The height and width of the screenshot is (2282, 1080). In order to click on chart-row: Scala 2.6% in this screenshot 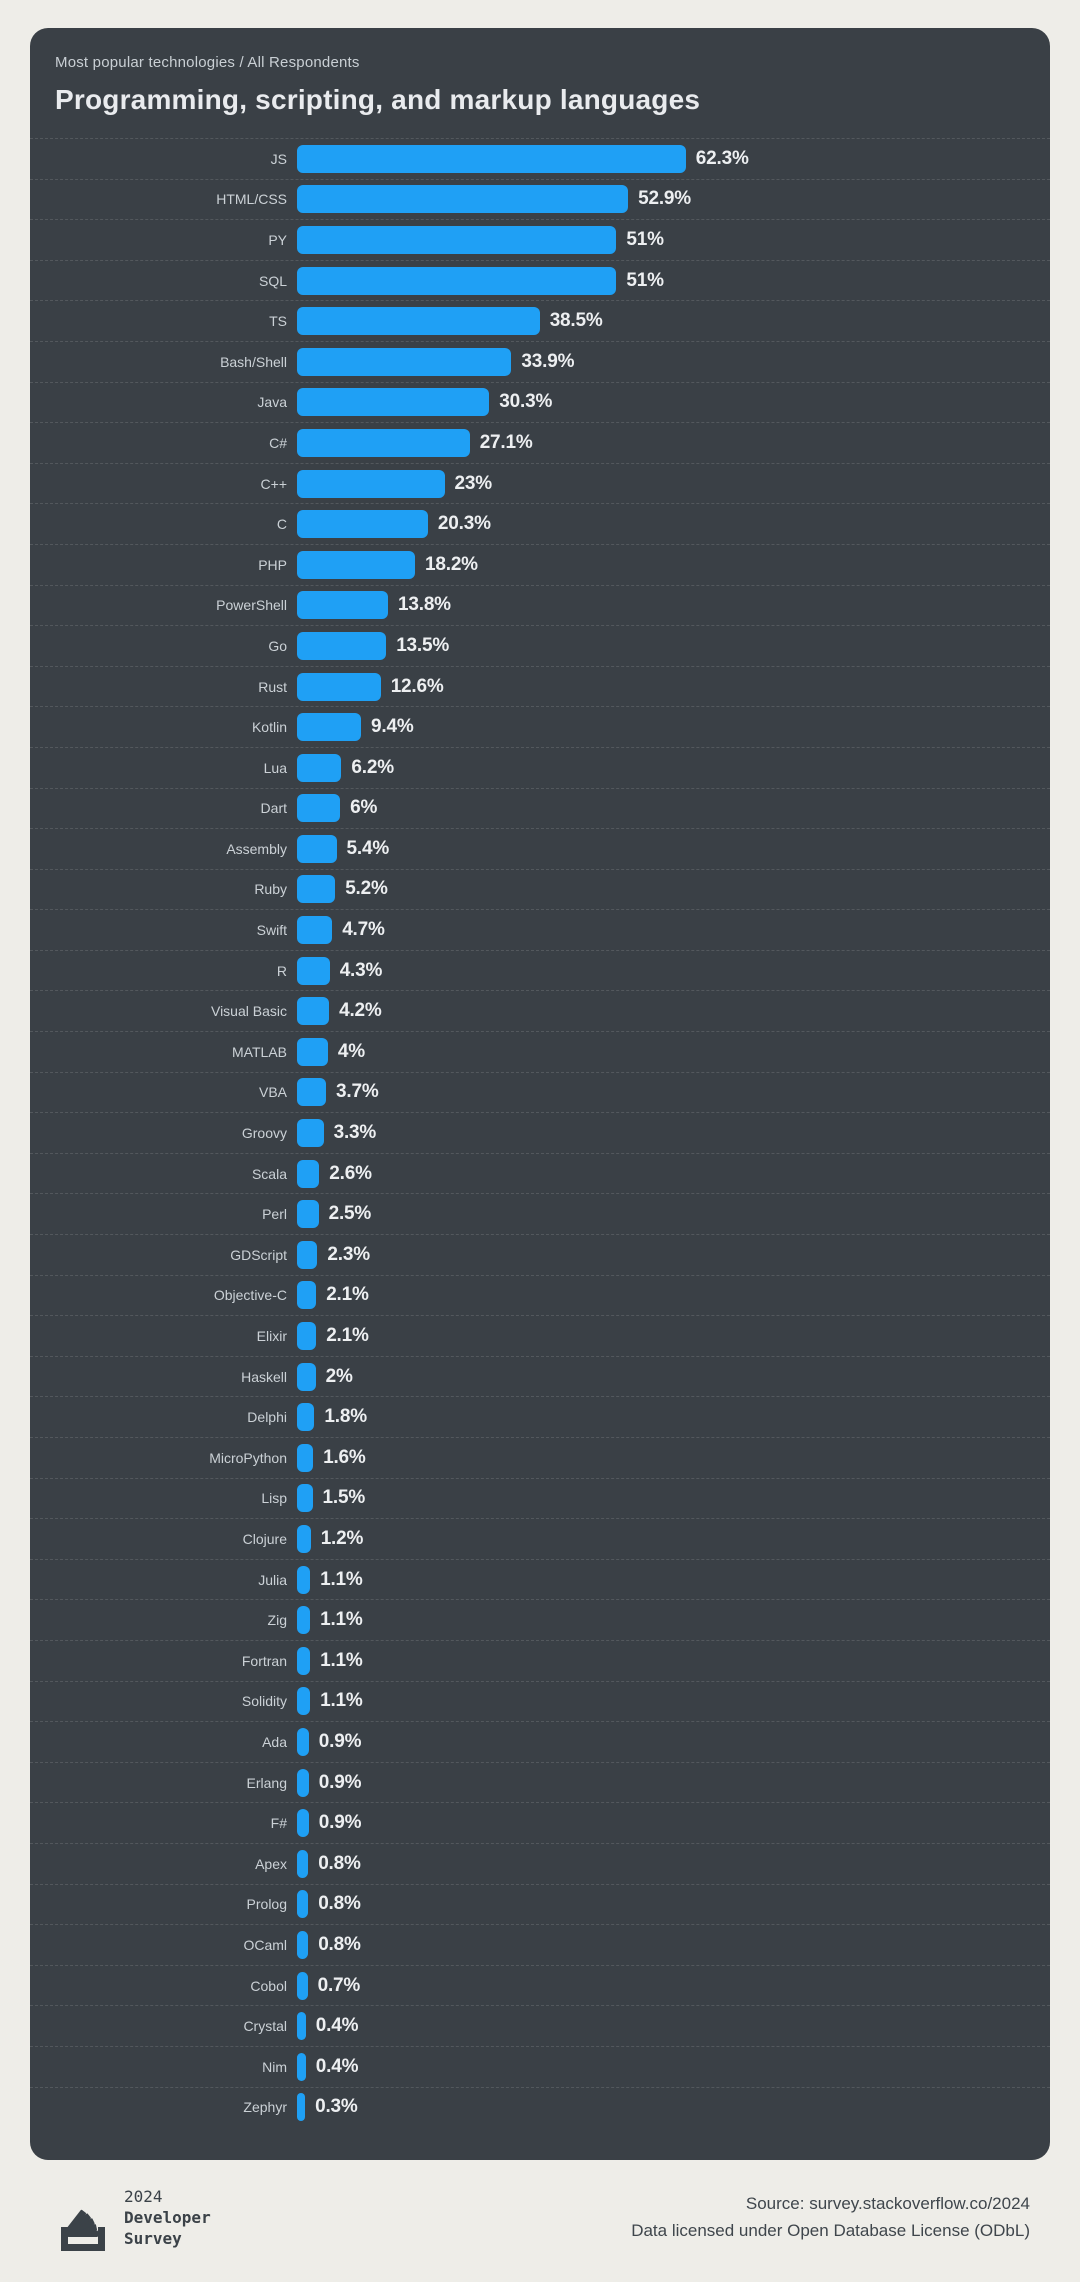, I will do `click(540, 1173)`.